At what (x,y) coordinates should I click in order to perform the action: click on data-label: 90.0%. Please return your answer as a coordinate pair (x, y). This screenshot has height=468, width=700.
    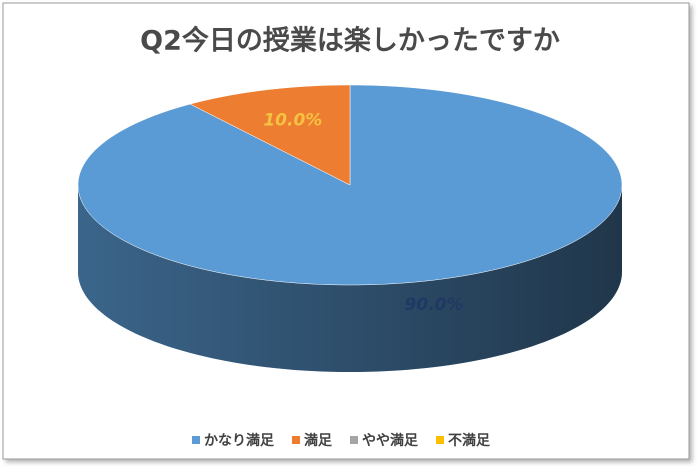
    Looking at the image, I should click on (434, 305).